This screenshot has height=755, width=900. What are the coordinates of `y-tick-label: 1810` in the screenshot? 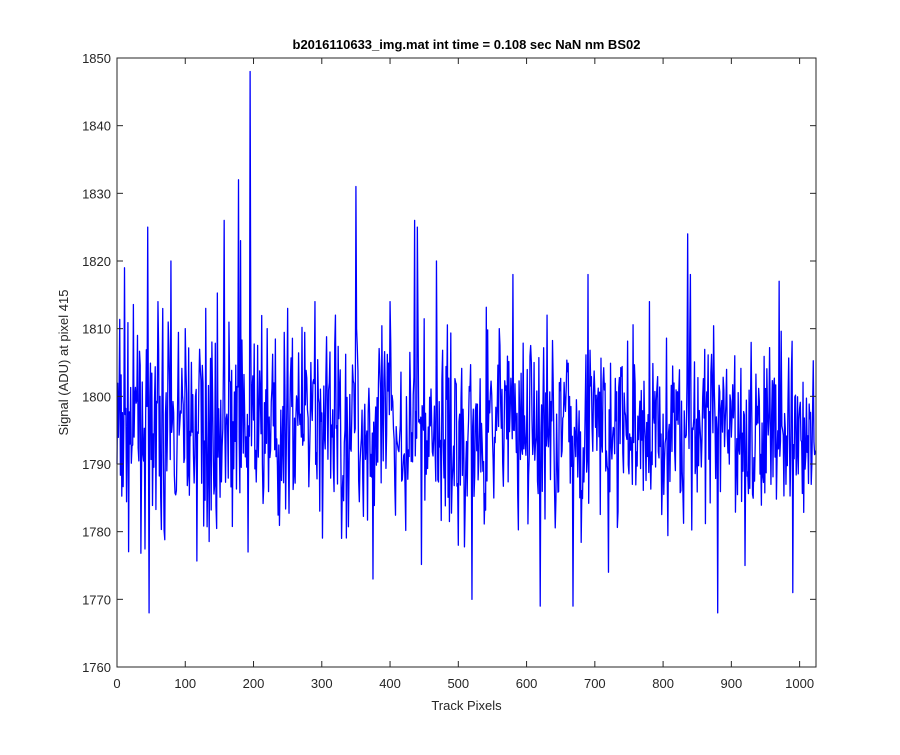 It's located at (96, 329).